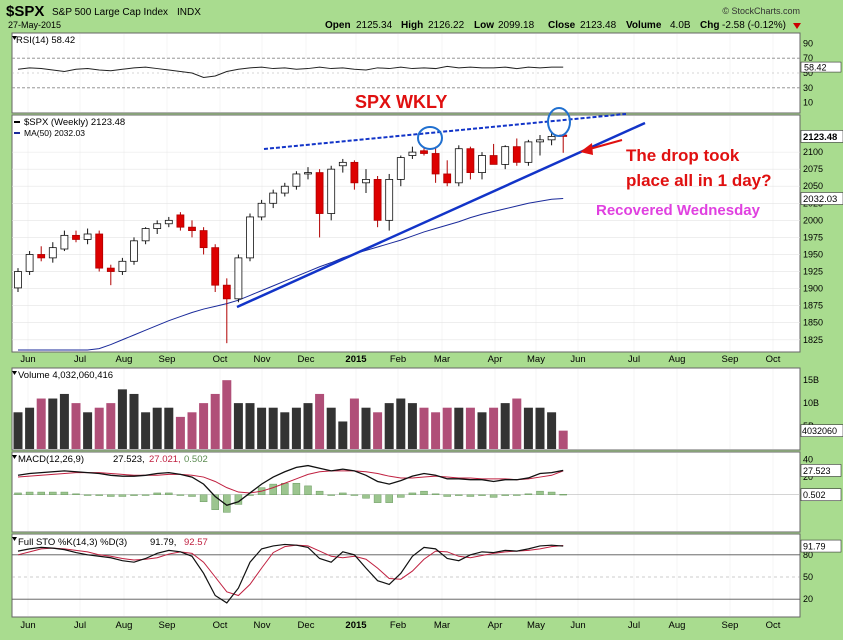  What do you see at coordinates (442, 359) in the screenshot?
I see `x-tick-label: Mar` at bounding box center [442, 359].